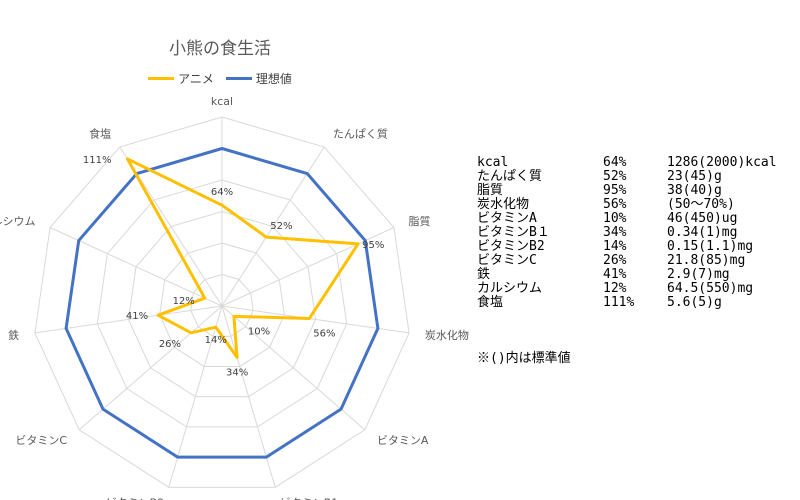 The image size is (800, 500). What do you see at coordinates (135, 498) in the screenshot?
I see `axis-label: ビタミンB2` at bounding box center [135, 498].